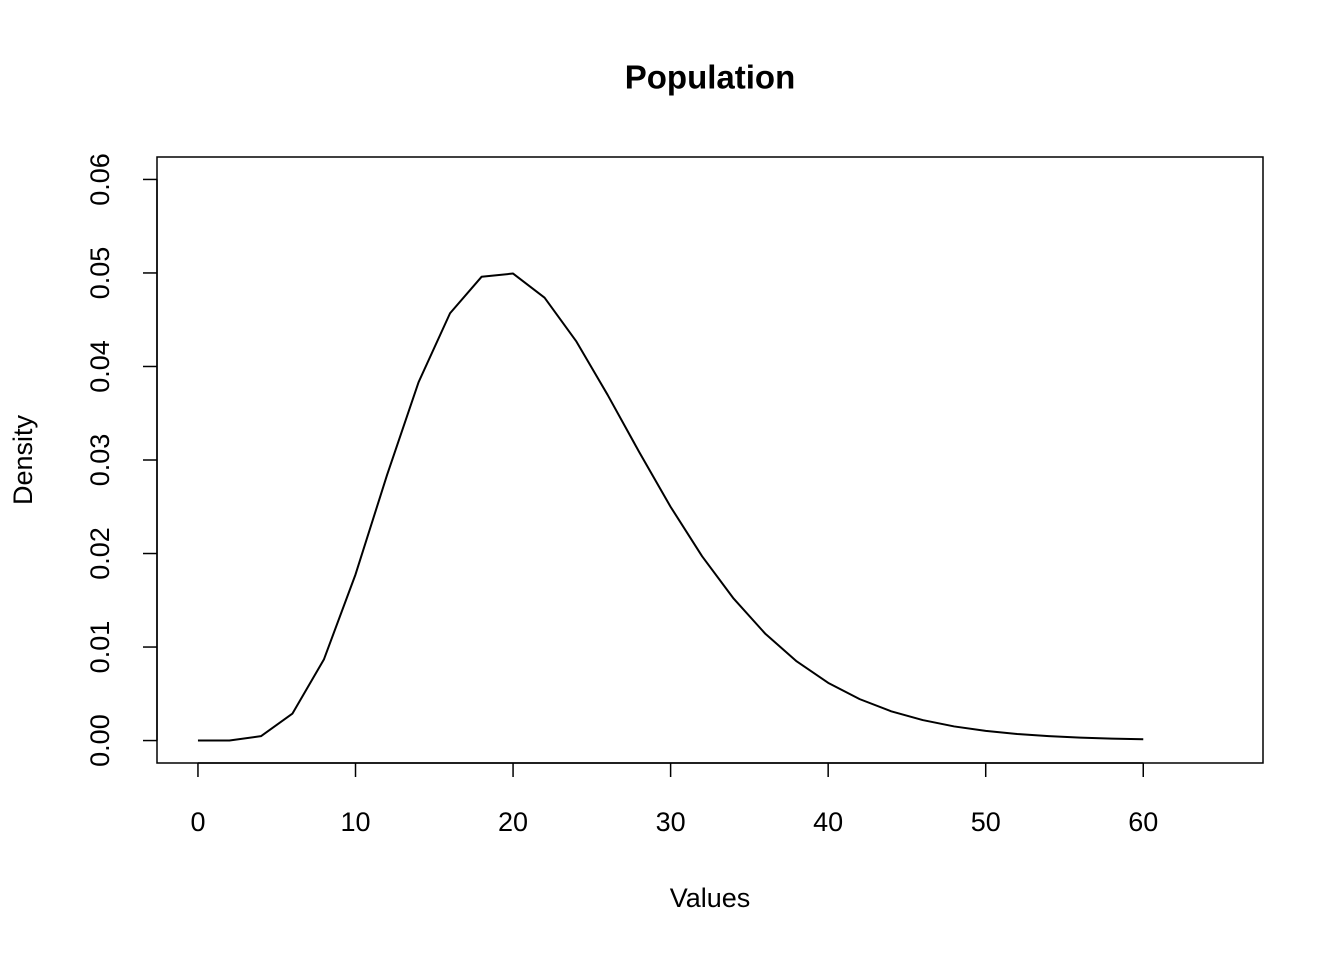 This screenshot has height=965, width=1344. Describe the element at coordinates (828, 822) in the screenshot. I see `x-tick-label: 40` at that location.